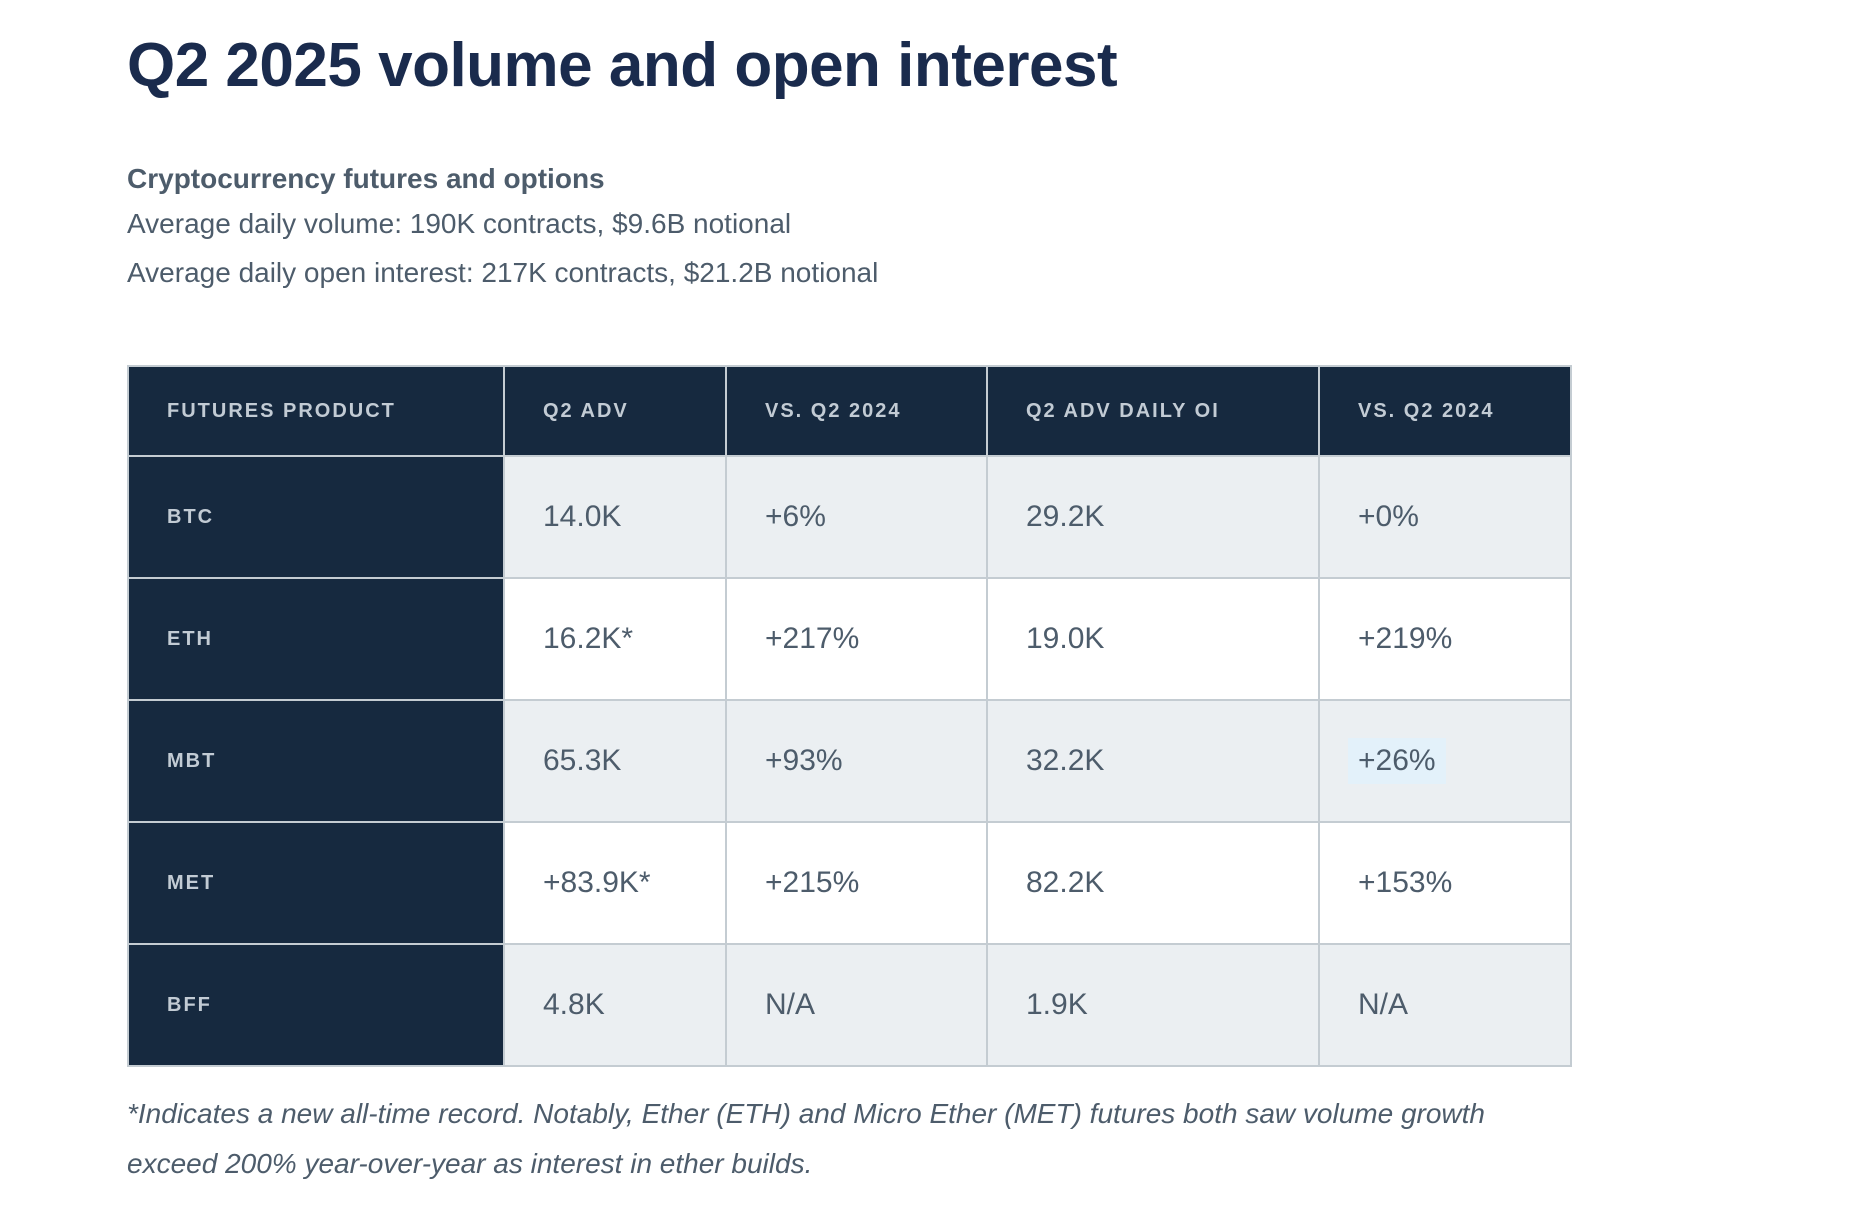 The image size is (1854, 1206). Describe the element at coordinates (1153, 517) in the screenshot. I see `cell-btc-2: 29.2K` at that location.